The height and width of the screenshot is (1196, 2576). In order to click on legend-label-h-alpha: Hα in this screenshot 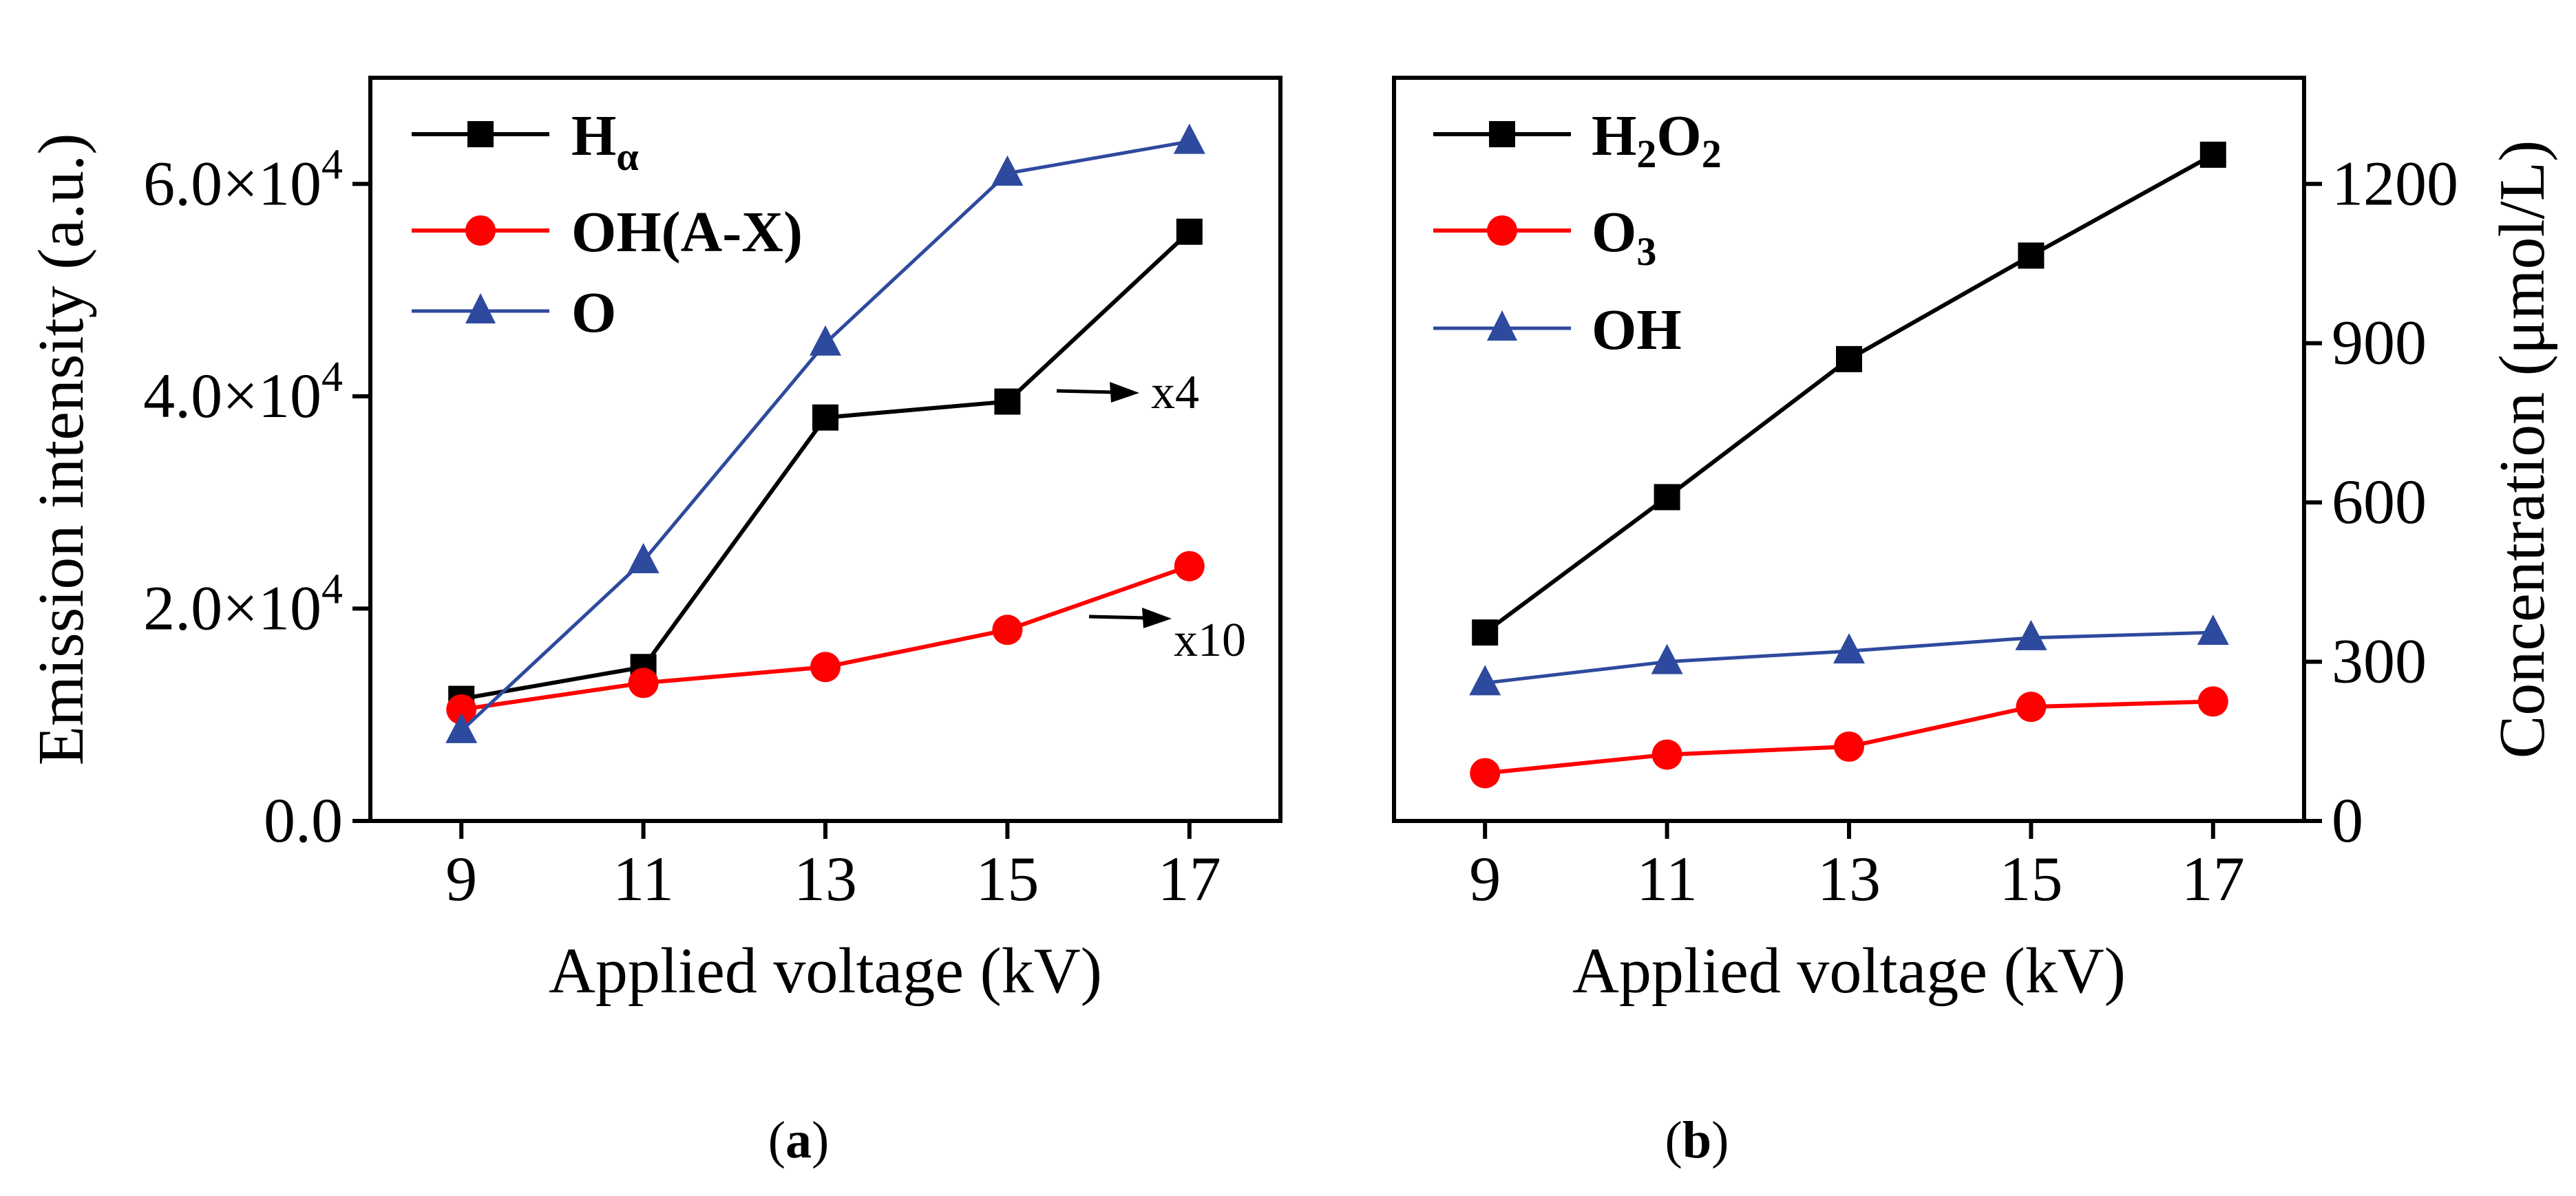, I will do `click(605, 141)`.